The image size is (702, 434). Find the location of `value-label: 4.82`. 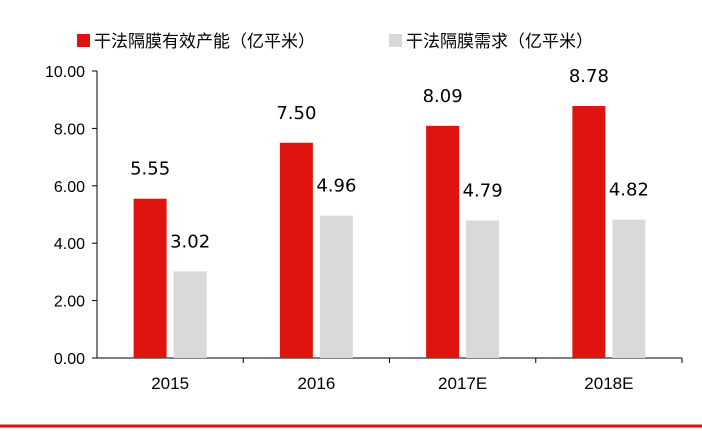

value-label: 4.82 is located at coordinates (629, 190).